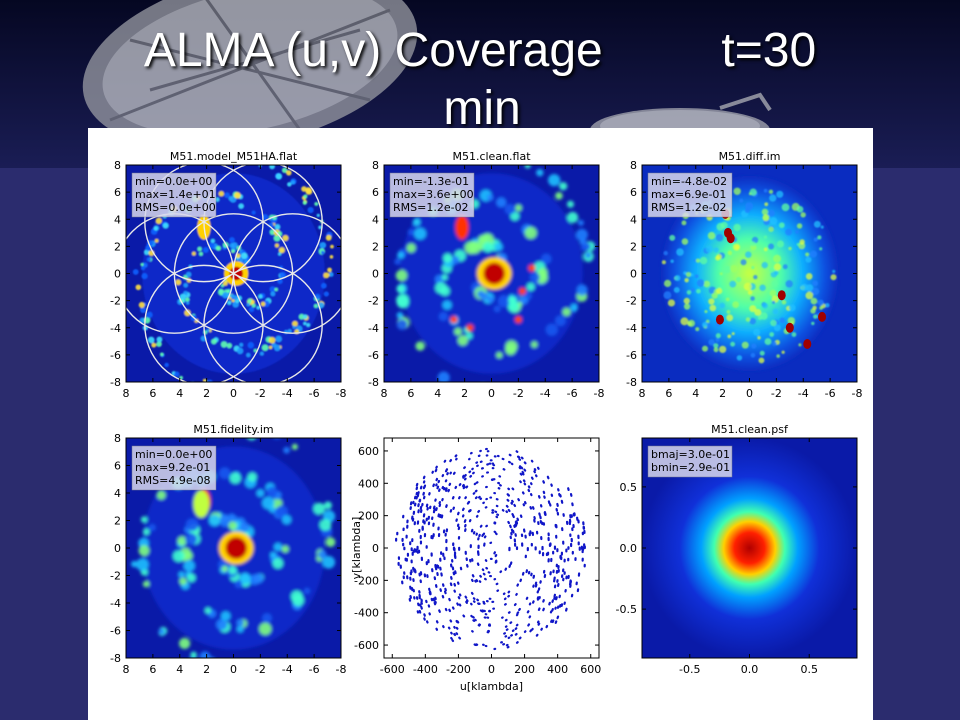  I want to click on galaxy-core, so click(236, 548).